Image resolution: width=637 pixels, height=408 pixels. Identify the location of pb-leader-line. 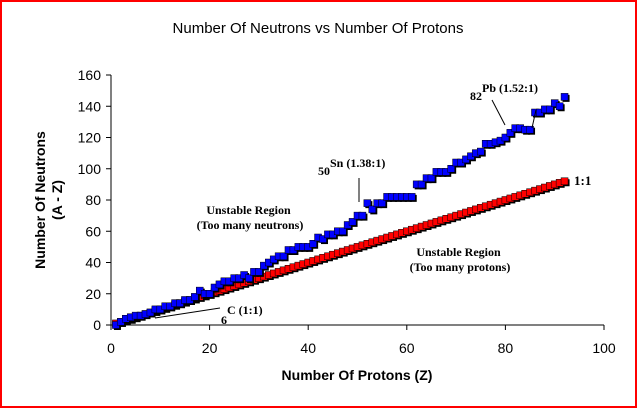
(498, 112).